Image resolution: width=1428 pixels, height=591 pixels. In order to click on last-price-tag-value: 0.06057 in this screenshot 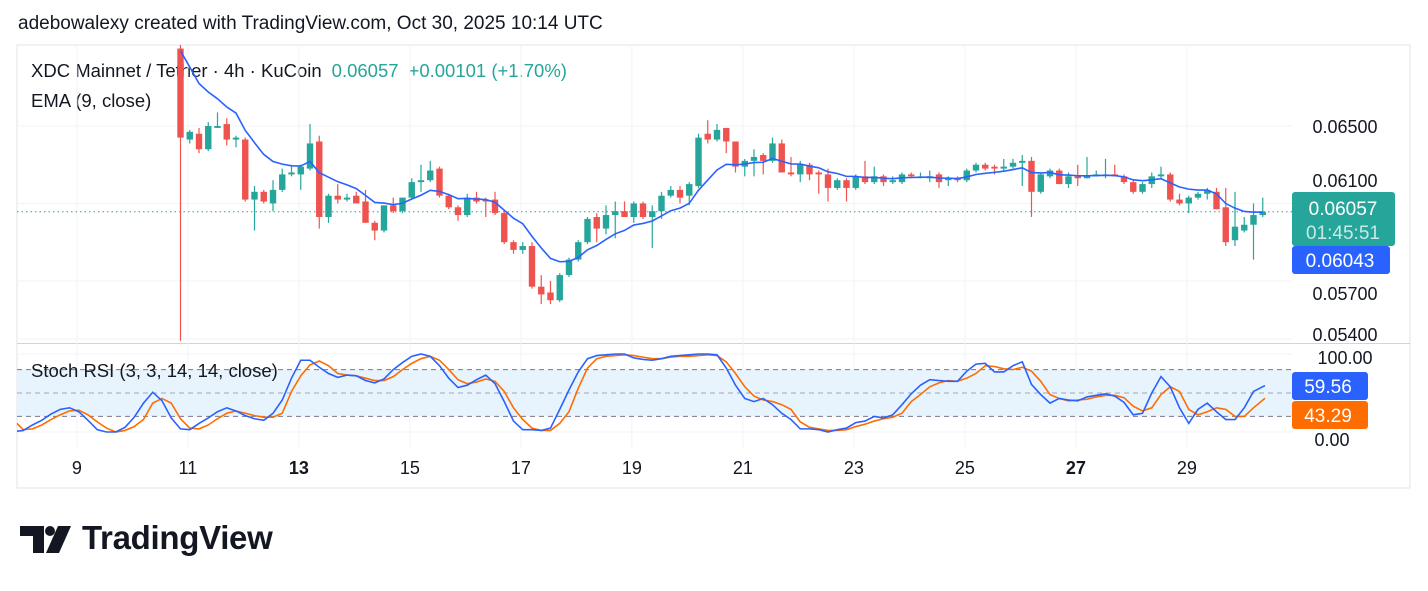, I will do `click(1343, 209)`.